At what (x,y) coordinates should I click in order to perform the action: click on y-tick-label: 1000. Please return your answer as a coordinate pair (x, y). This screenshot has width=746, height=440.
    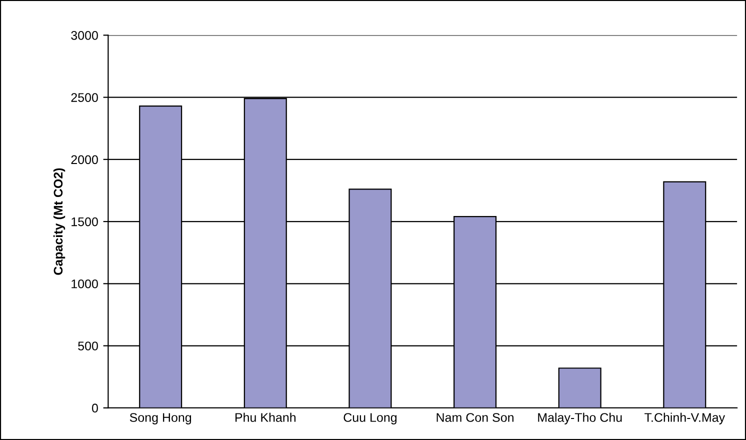
    Looking at the image, I should click on (85, 283).